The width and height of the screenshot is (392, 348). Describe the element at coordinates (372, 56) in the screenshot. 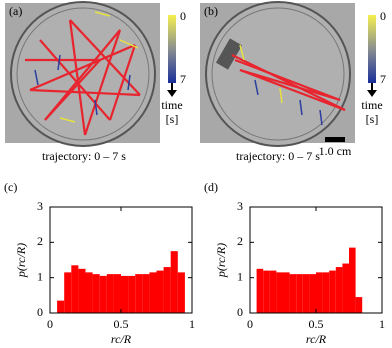

I see `colorbar-b` at that location.